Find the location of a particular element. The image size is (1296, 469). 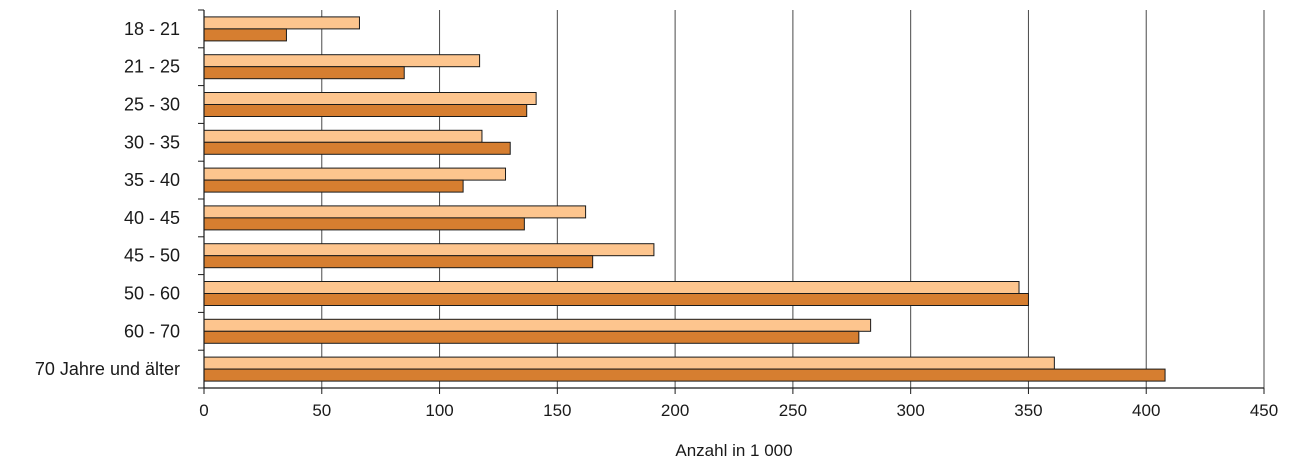

x-tick-label-300: 300 is located at coordinates (910, 410).